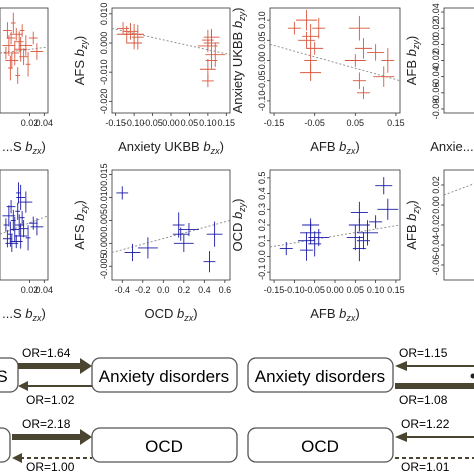  I want to click on y-tick-label: 0.05, so click(262, 41).